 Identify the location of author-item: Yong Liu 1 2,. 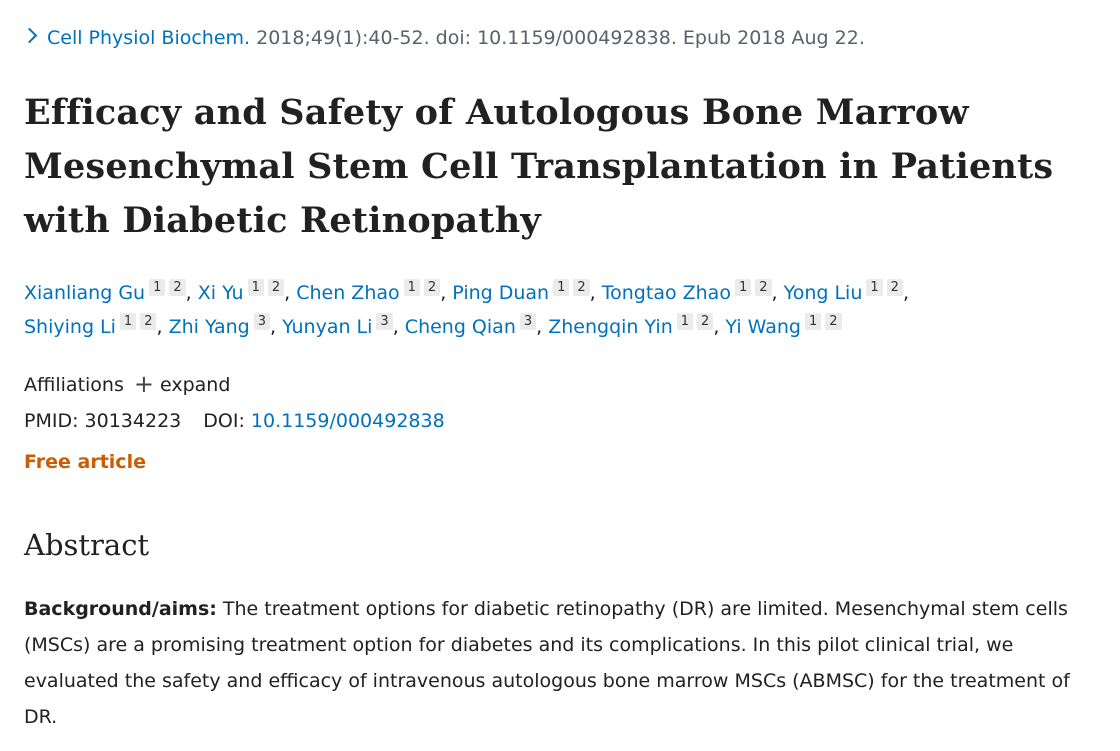
(846, 291).